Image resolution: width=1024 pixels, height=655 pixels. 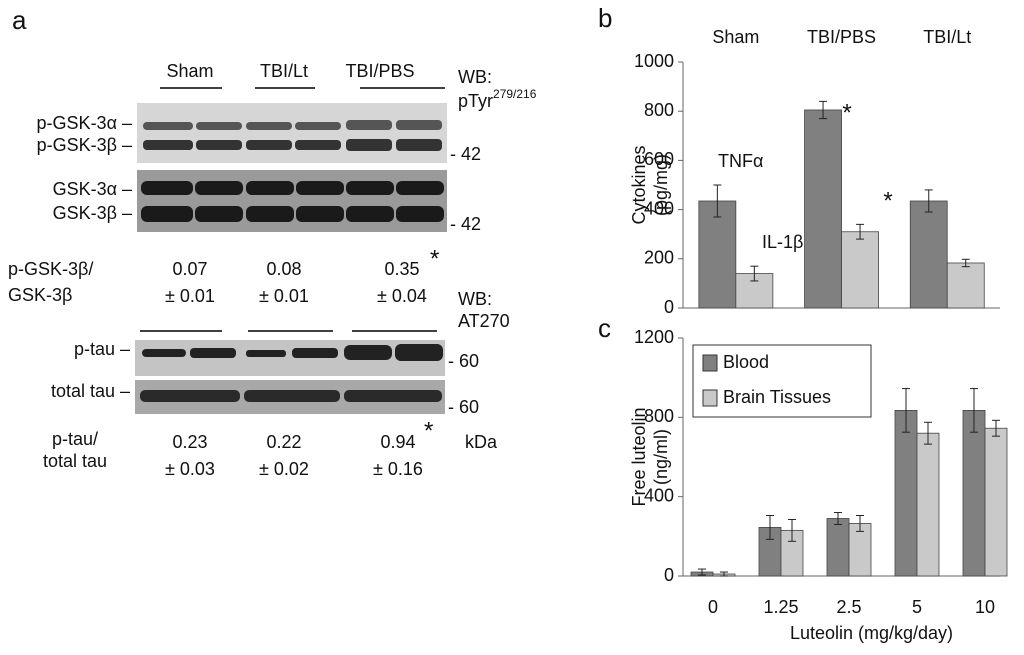 What do you see at coordinates (947, 37) in the screenshot?
I see `x-tick-label: TBI/Lt` at bounding box center [947, 37].